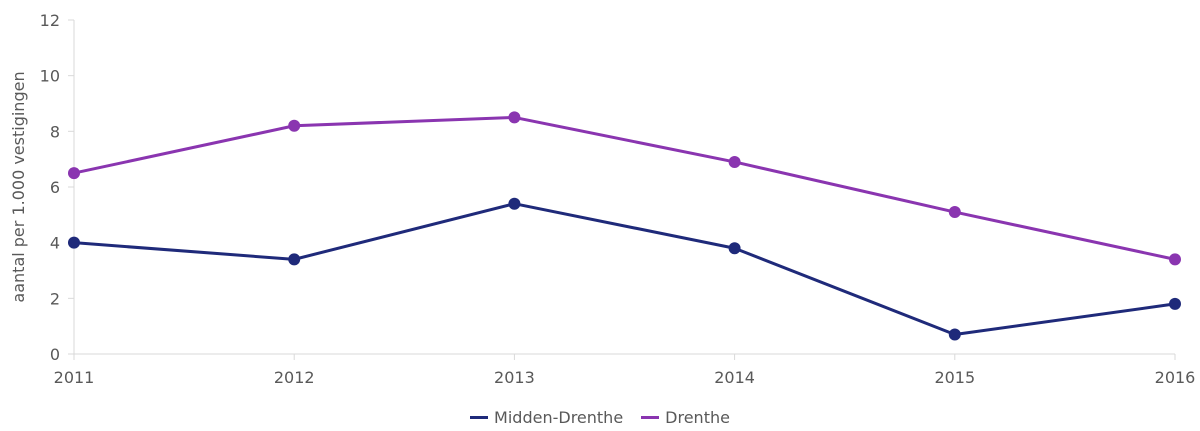 This screenshot has width=1200, height=431. Describe the element at coordinates (55, 243) in the screenshot. I see `y-tick-label: 4` at that location.